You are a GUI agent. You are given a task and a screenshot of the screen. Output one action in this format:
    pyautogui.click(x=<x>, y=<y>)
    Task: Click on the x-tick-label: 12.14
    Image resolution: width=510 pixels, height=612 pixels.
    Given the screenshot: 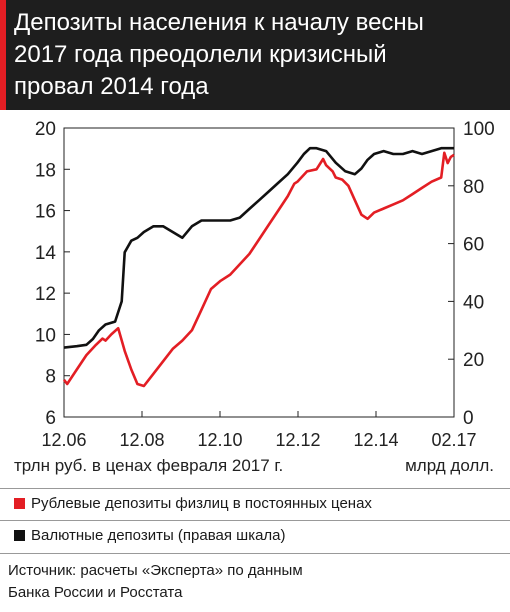 What is the action you would take?
    pyautogui.click(x=375, y=440)
    